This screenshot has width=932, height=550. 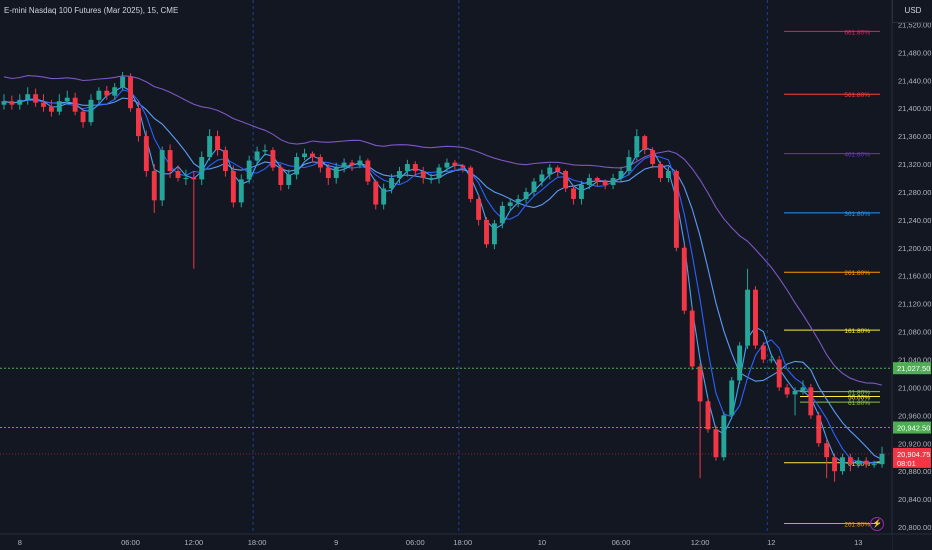 What do you see at coordinates (877, 524) in the screenshot?
I see `lightning-icon: ⚡` at bounding box center [877, 524].